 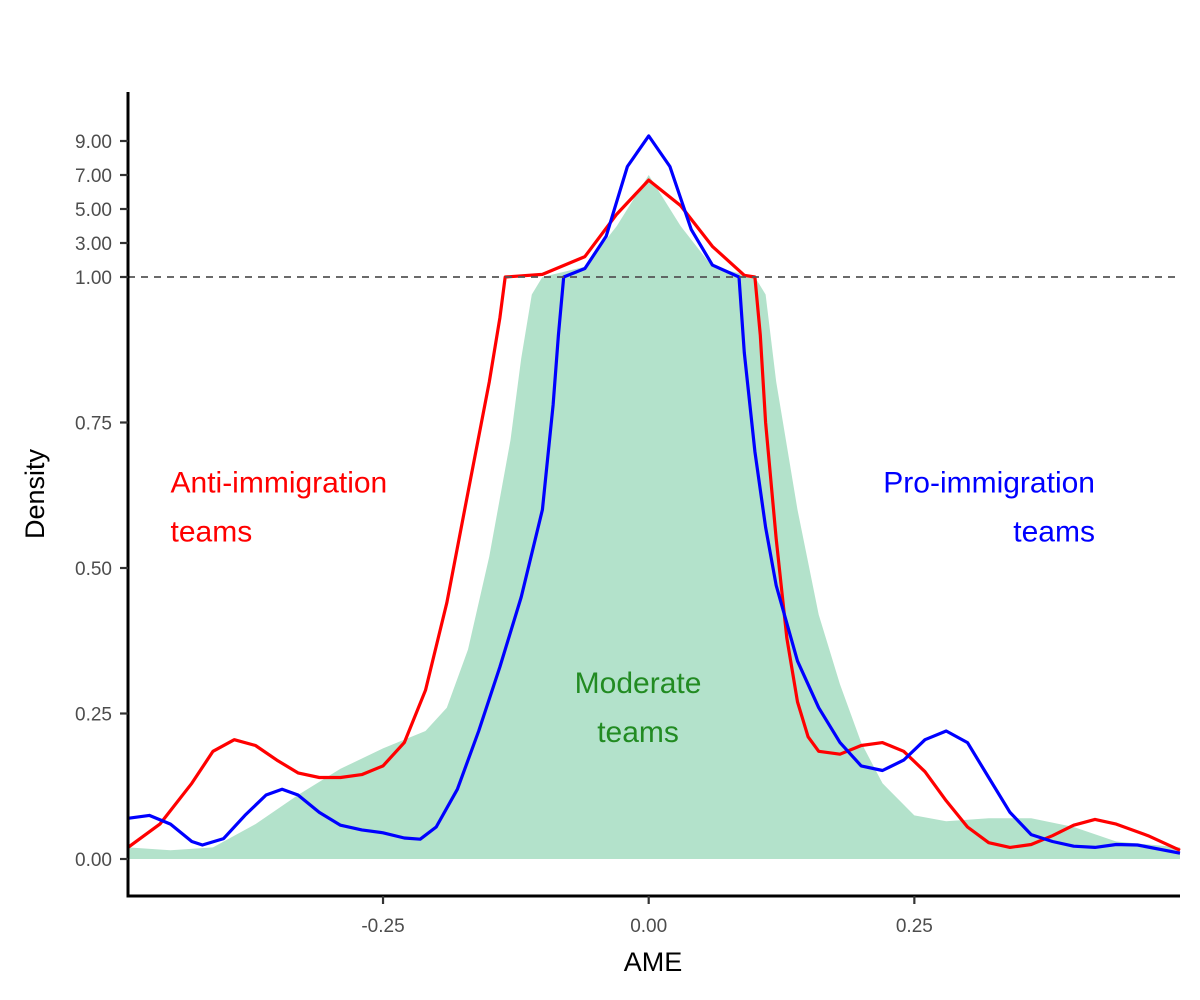 What do you see at coordinates (638, 708) in the screenshot?
I see `annotation-1: Moderate teams` at bounding box center [638, 708].